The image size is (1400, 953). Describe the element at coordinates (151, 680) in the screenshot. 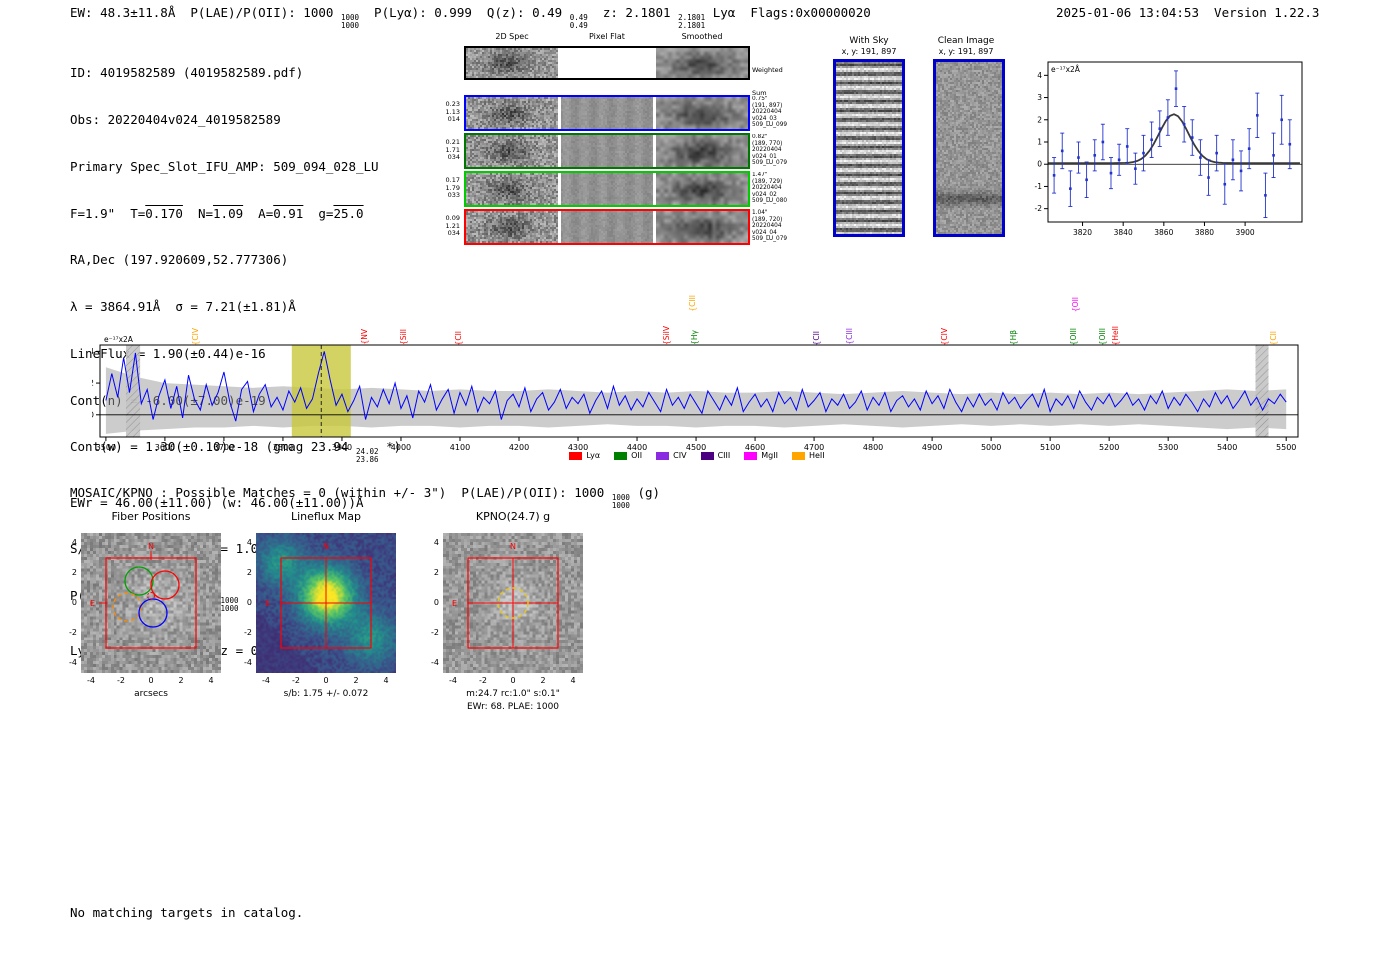

I see `cutout-x-tick-label: 0` at that location.